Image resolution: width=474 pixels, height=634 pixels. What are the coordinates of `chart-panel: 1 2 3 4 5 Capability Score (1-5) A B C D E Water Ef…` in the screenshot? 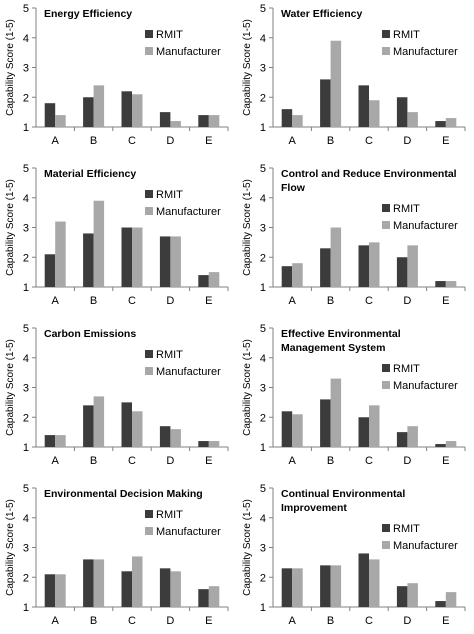 It's located at (354, 75).